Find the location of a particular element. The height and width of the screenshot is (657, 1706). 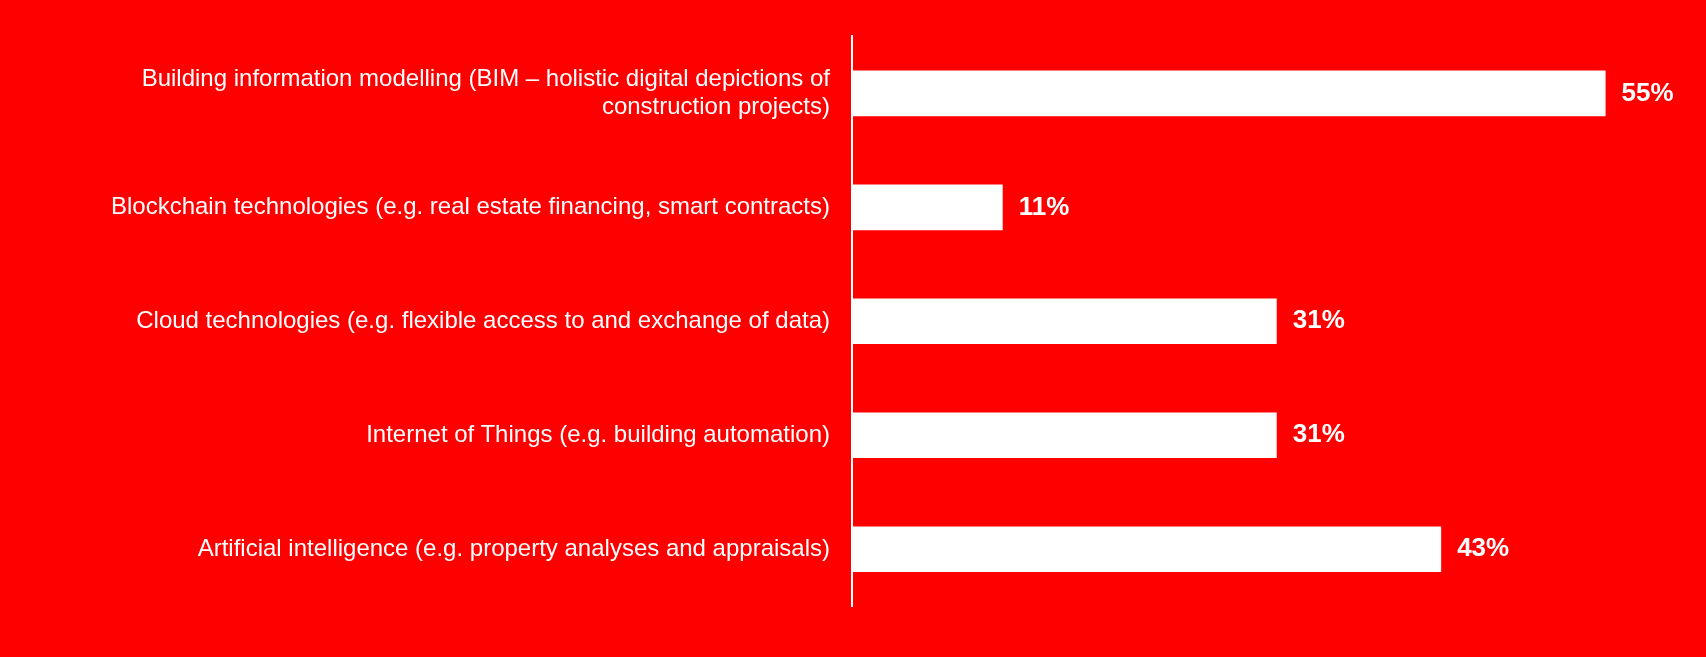

y-tick-label: Cloud technologies (e.g. flexible access to and exchange of data) is located at coordinates (483, 319).